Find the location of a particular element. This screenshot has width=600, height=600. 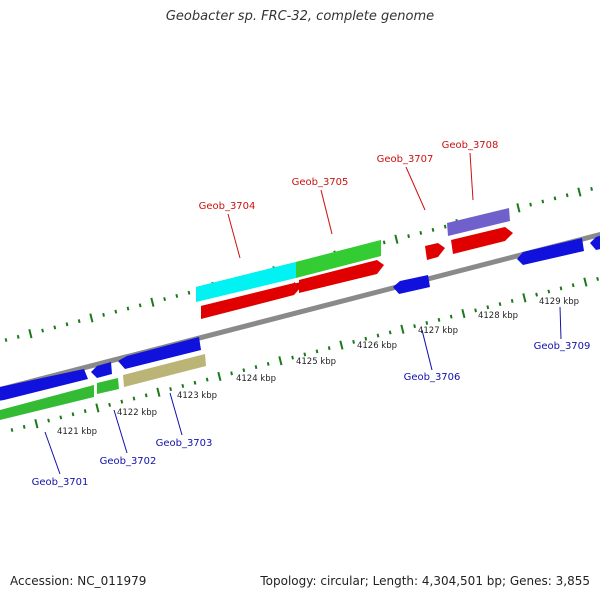

gene-Geob_3703-lower-block is located at coordinates (164, 370).